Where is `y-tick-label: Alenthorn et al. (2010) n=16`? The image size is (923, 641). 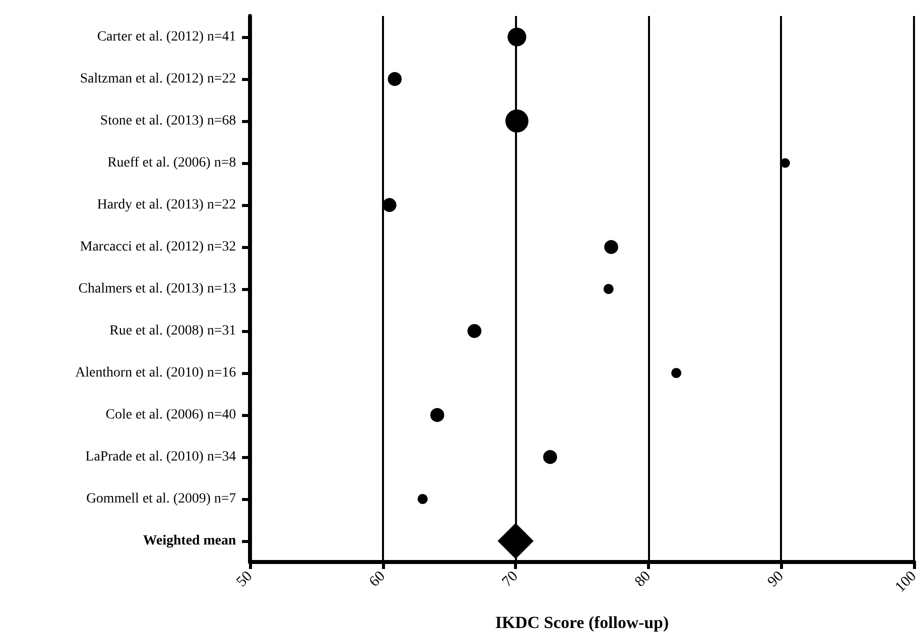
y-tick-label: Alenthorn et al. (2010) n=16 is located at coordinates (155, 373).